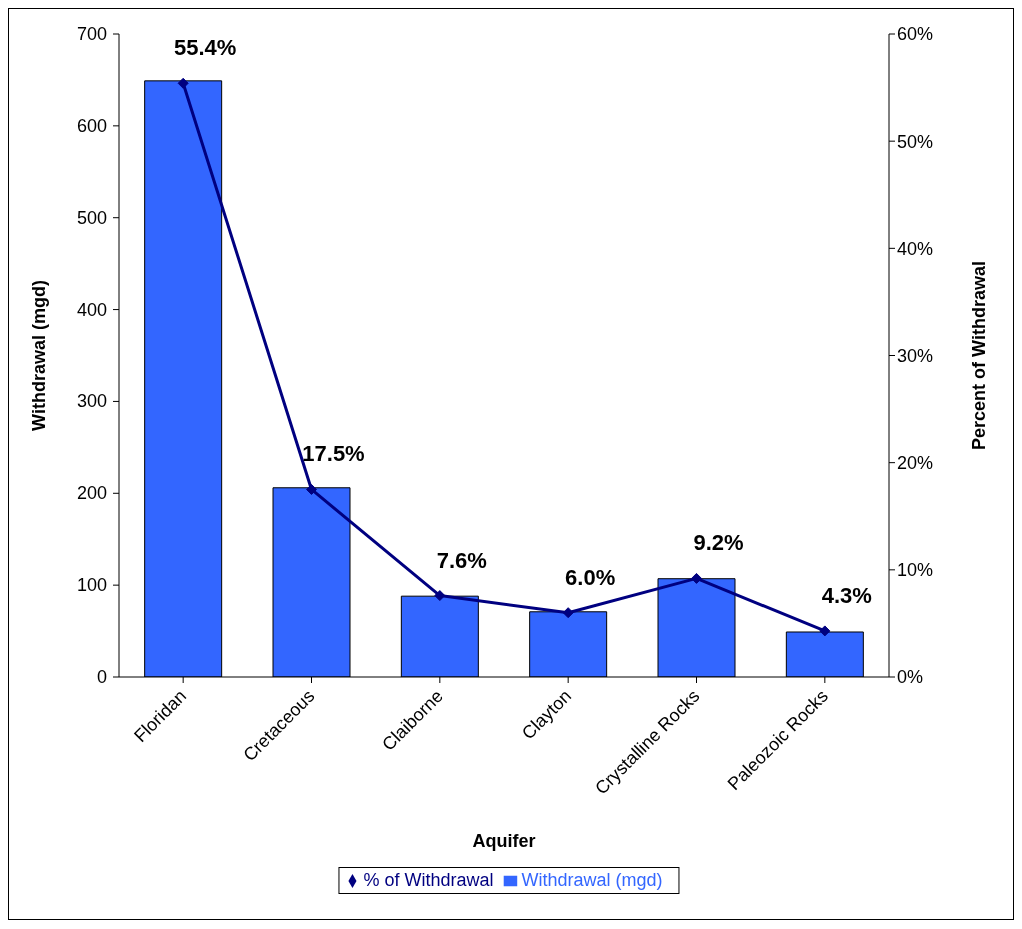 Image resolution: width=1022 pixels, height=929 pixels. I want to click on y2-tick-label: 20%, so click(915, 463).